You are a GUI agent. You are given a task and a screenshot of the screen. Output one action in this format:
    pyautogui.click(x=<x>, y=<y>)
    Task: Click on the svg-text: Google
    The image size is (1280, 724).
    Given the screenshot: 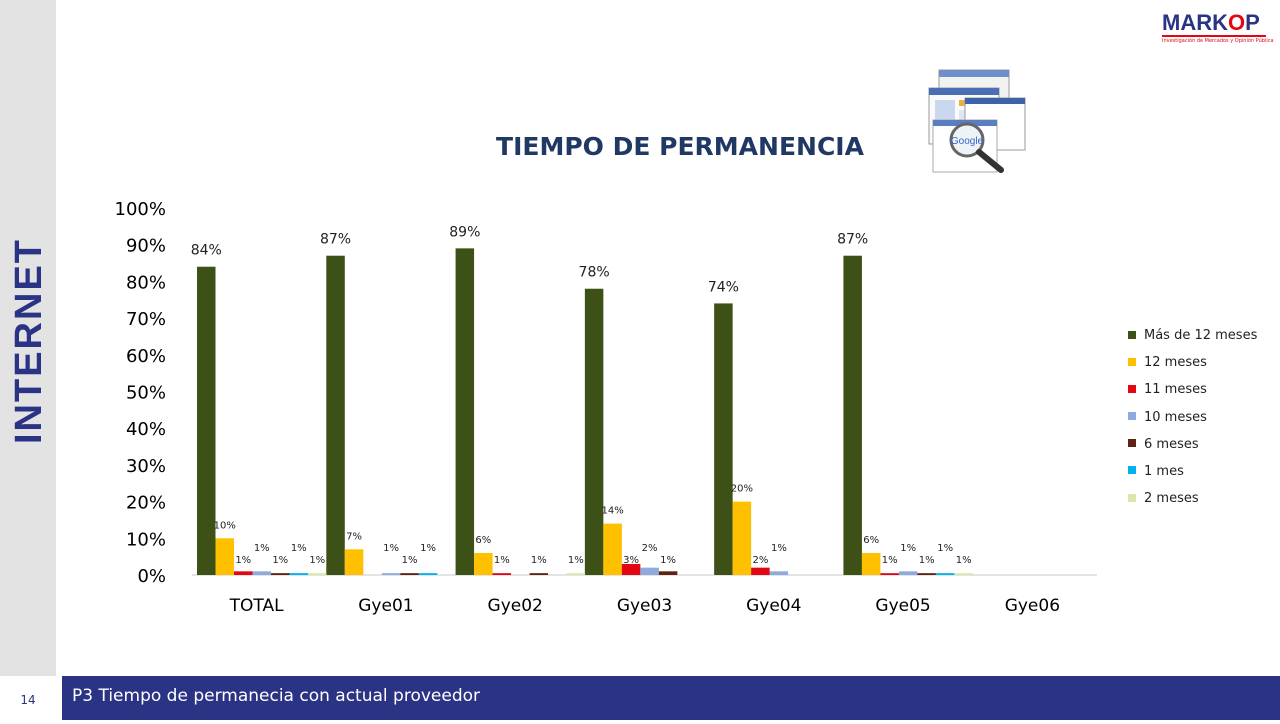 What is the action you would take?
    pyautogui.click(x=967, y=141)
    